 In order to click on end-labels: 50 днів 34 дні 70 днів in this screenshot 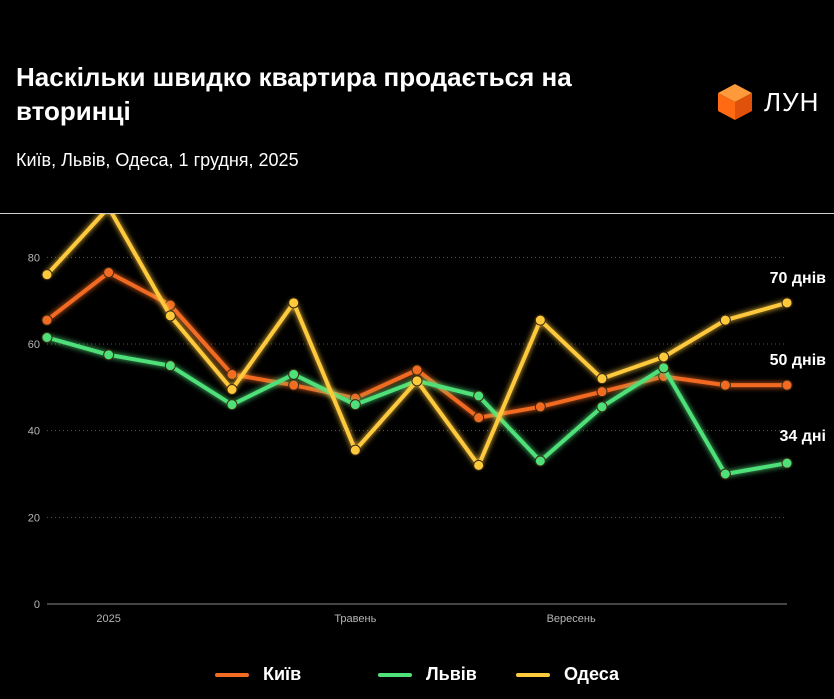, I will do `click(798, 357)`.